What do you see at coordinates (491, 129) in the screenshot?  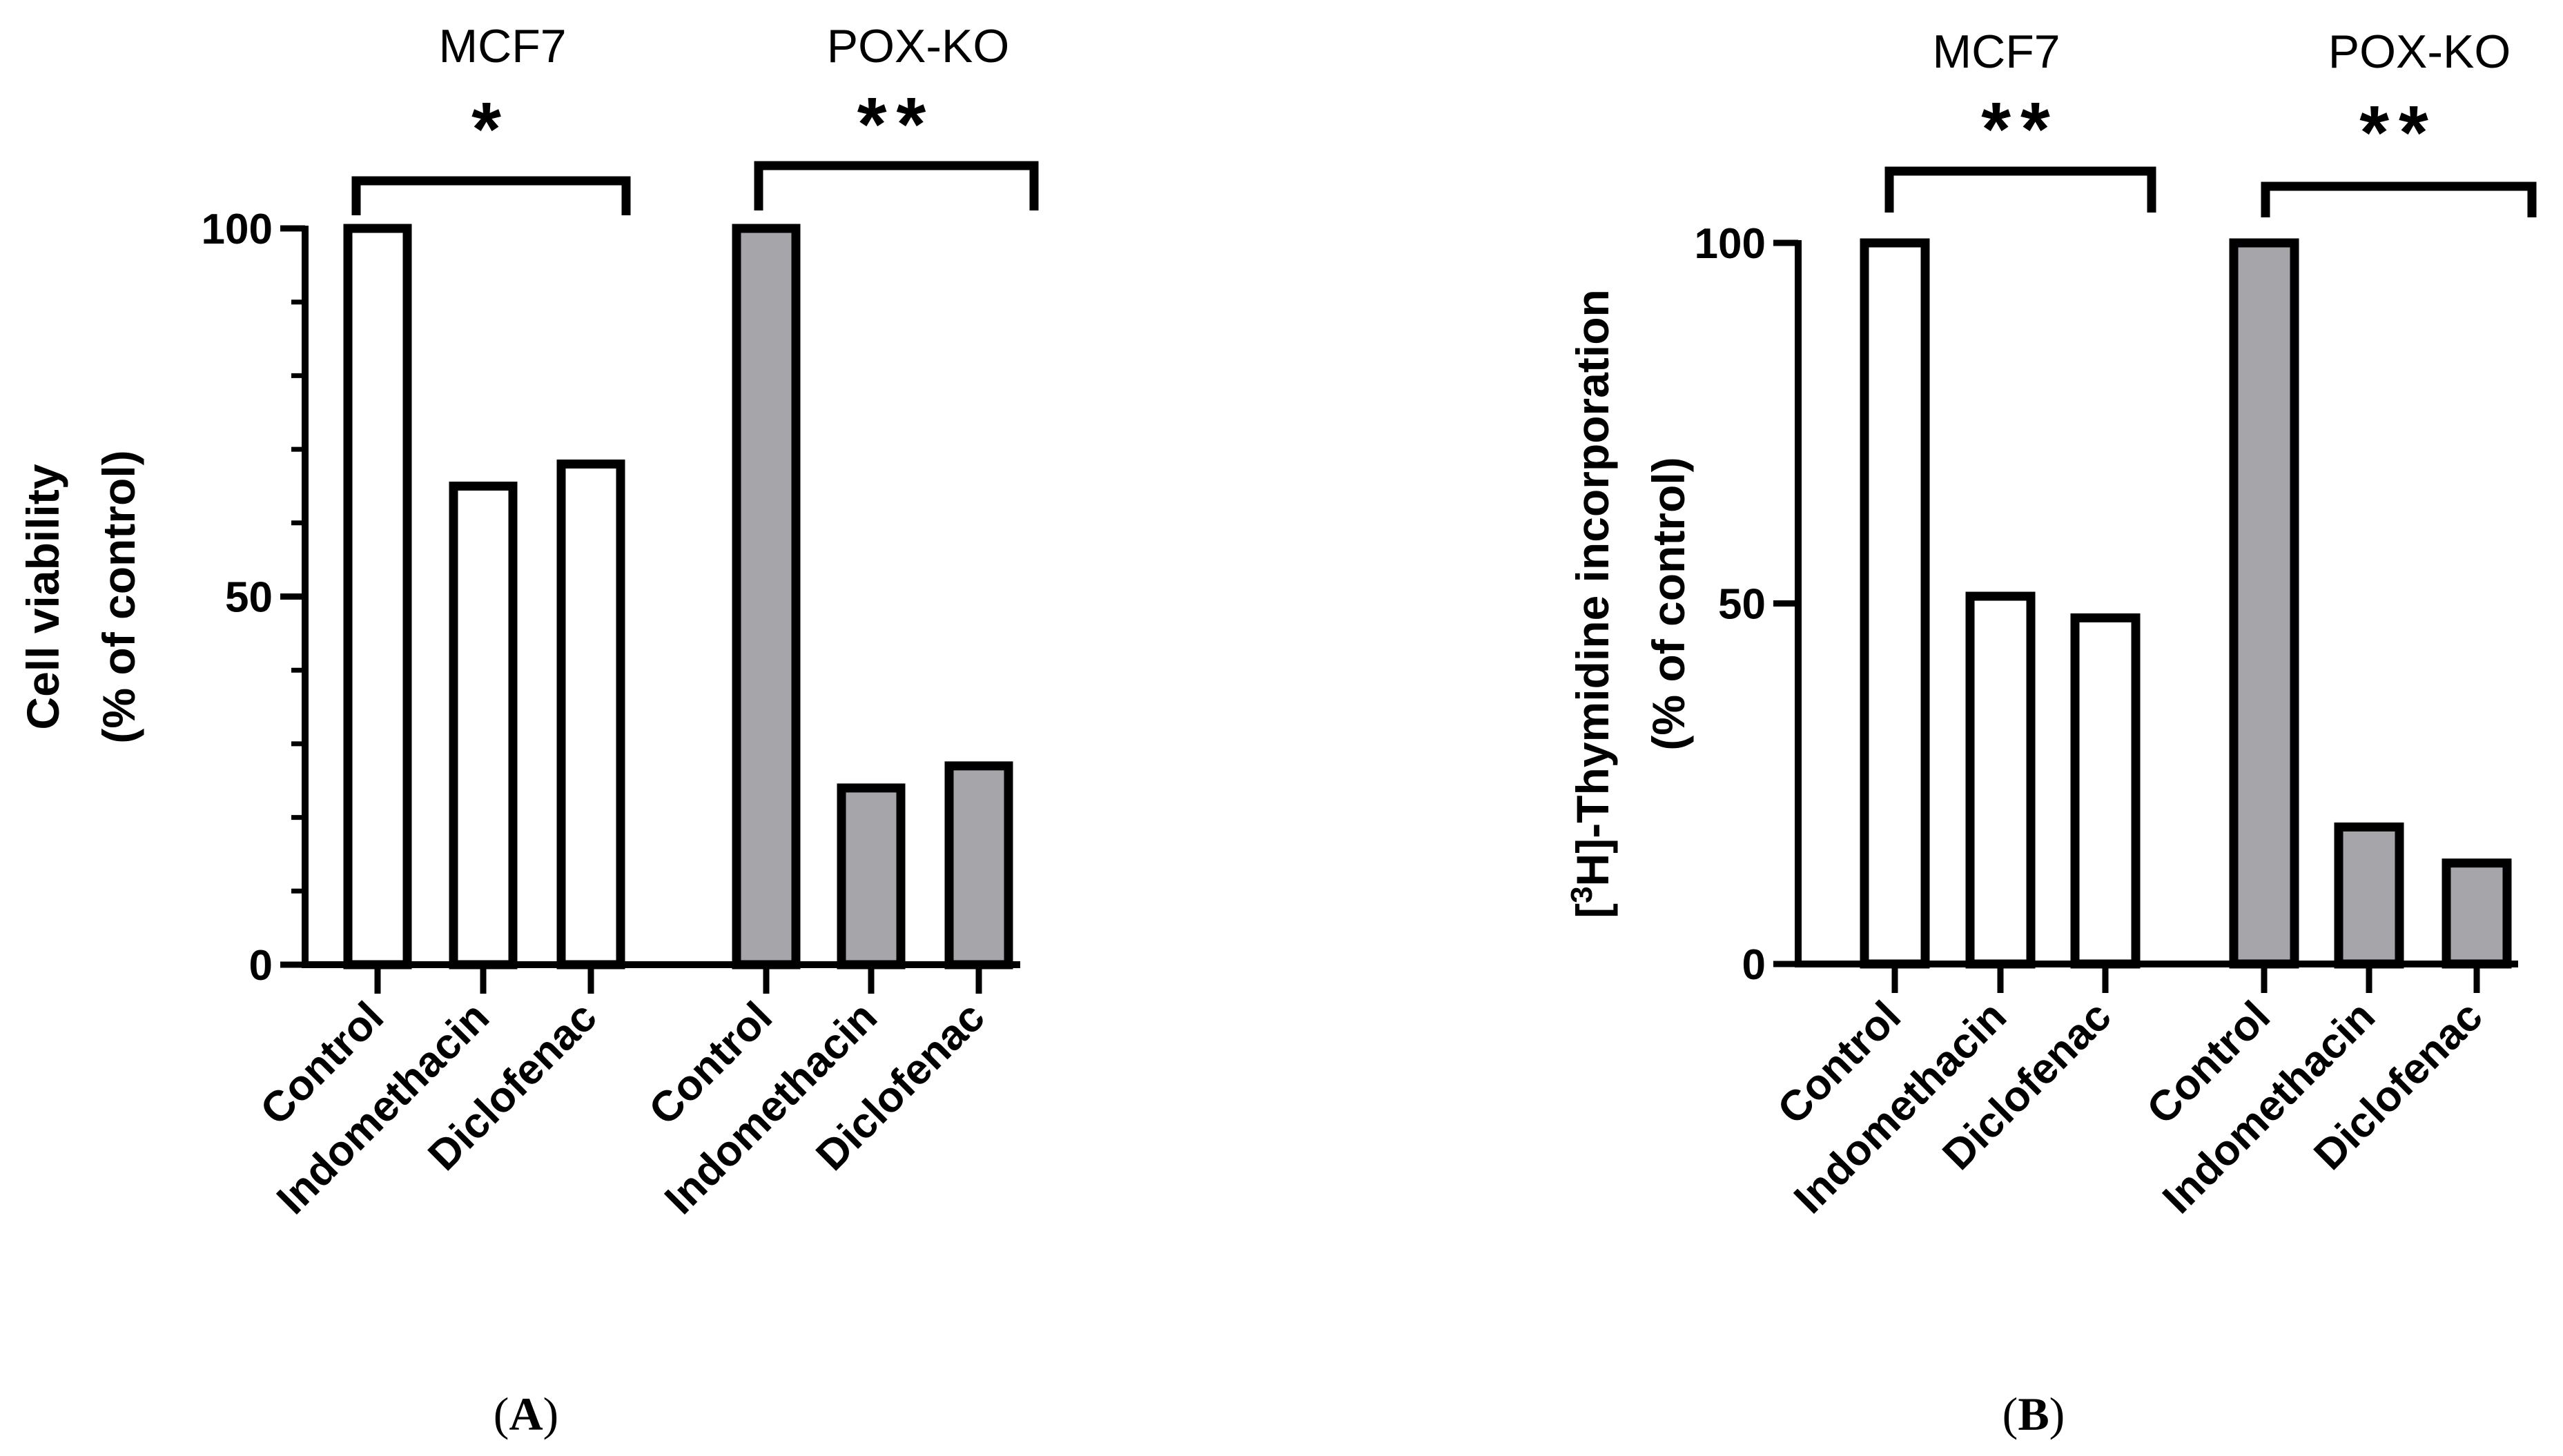 I see `significance-stars: *` at bounding box center [491, 129].